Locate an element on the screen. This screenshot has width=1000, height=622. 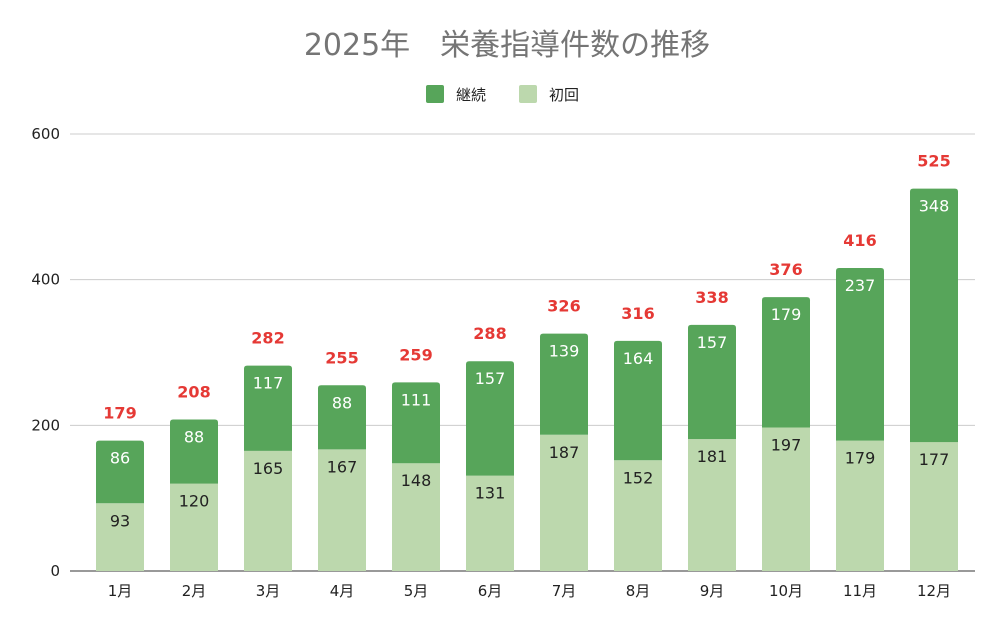
data-label: 237 is located at coordinates (860, 285).